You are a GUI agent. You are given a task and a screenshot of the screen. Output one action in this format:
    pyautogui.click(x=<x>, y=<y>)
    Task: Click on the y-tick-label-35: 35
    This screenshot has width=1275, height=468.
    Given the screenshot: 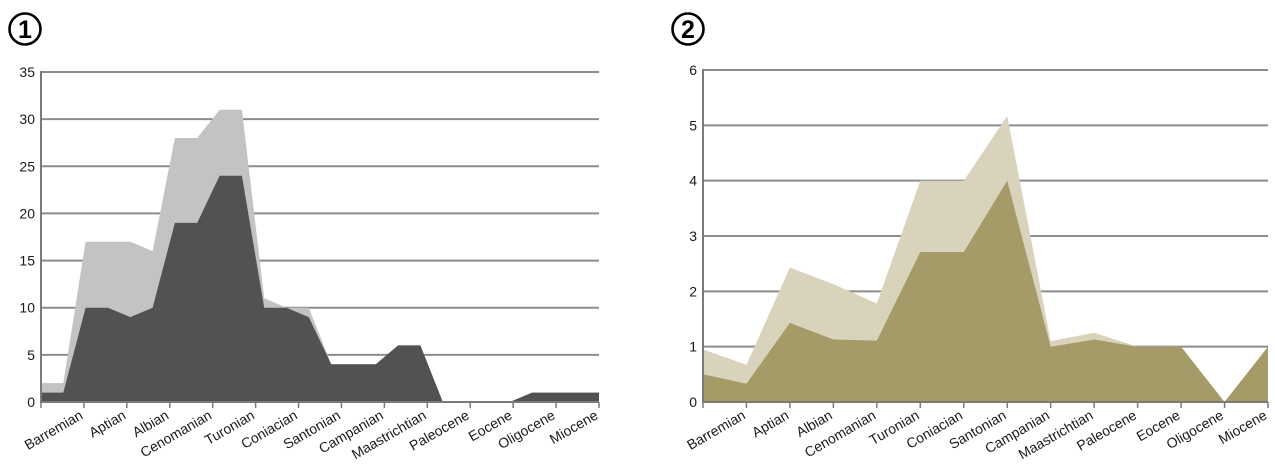 What is the action you would take?
    pyautogui.click(x=27, y=72)
    